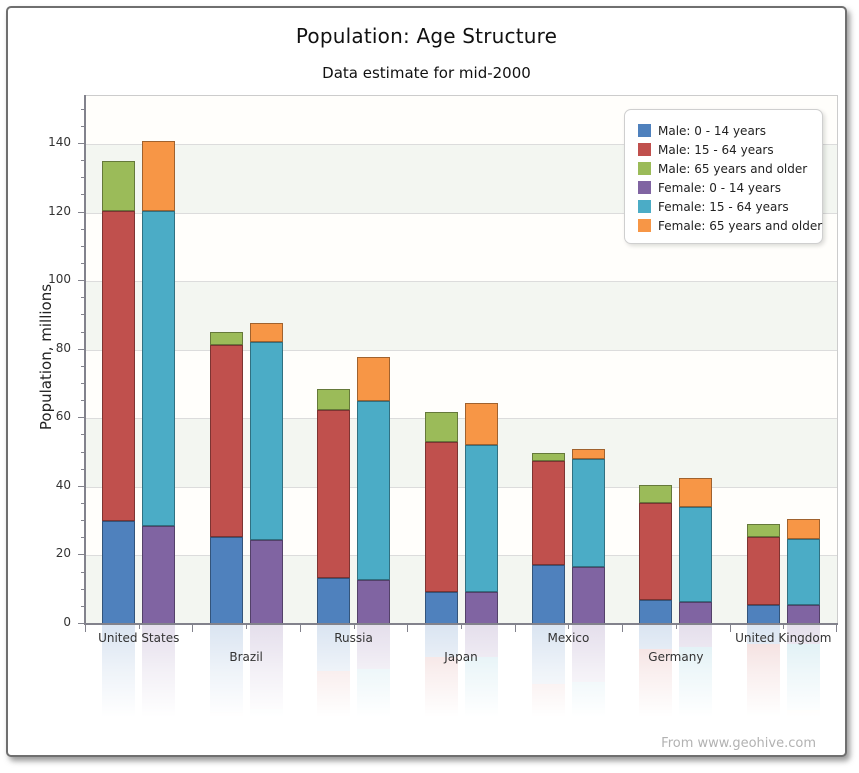  I want to click on x-axis-label: Germany, so click(676, 657).